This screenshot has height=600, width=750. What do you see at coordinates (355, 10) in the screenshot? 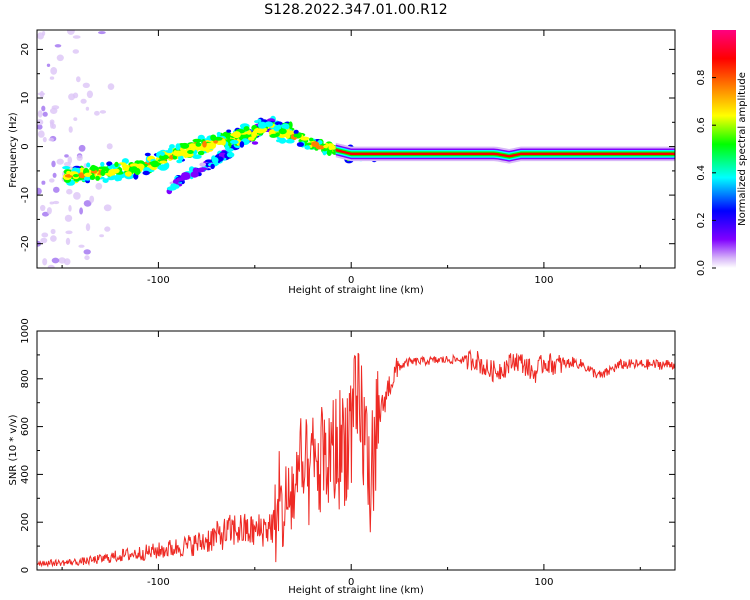
I see `figure-title: S128.2022.347.01.00.R12` at bounding box center [355, 10].